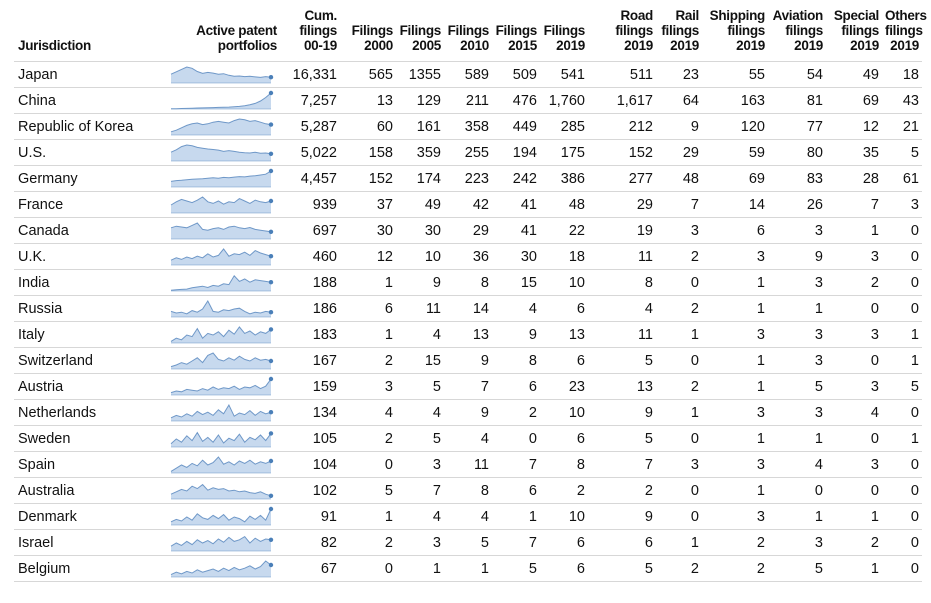 Image resolution: width=931 pixels, height=603 pixels. I want to click on table-row: U.K. 460 12 10 36 30 18 11 2 3 9 3 0, so click(468, 256).